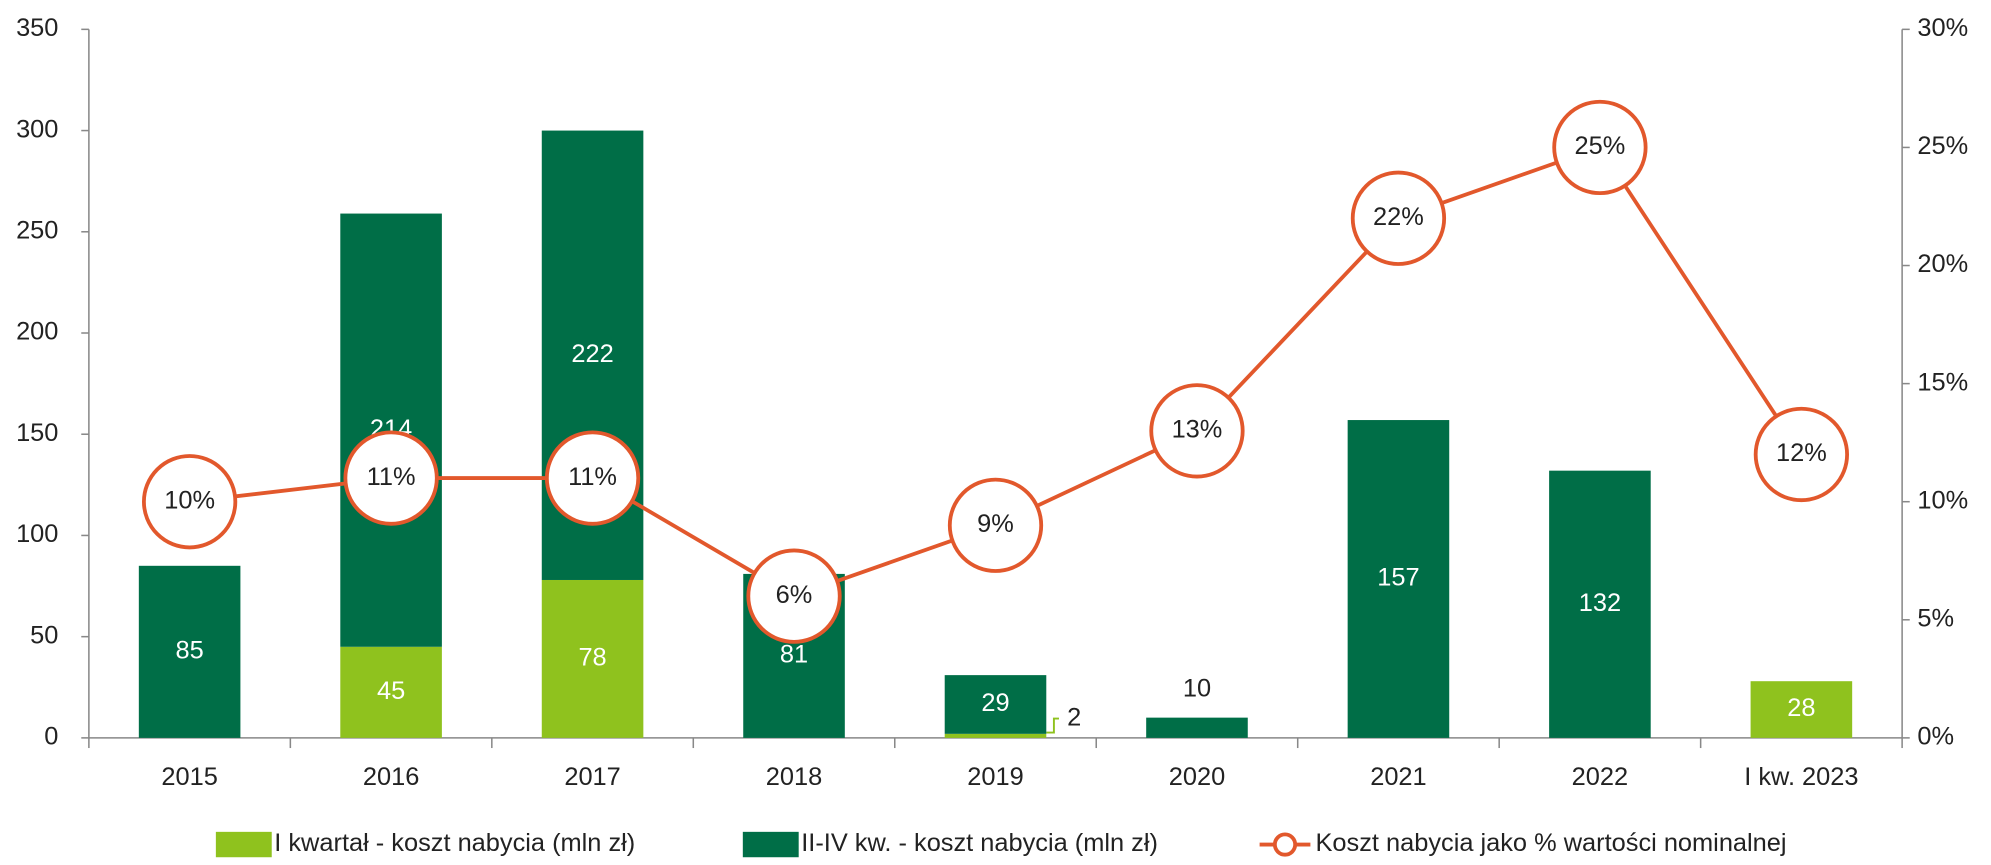 Image resolution: width=1991 pixels, height=865 pixels. Describe the element at coordinates (1942, 146) in the screenshot. I see `y2-tick-label: 25%` at that location.